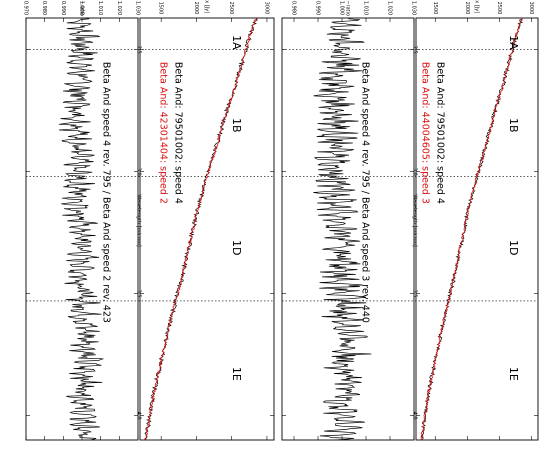  Describe the element at coordinates (425, 133) in the screenshot. I see `legend-entry: Beta And: 44004605: speed 3` at that location.